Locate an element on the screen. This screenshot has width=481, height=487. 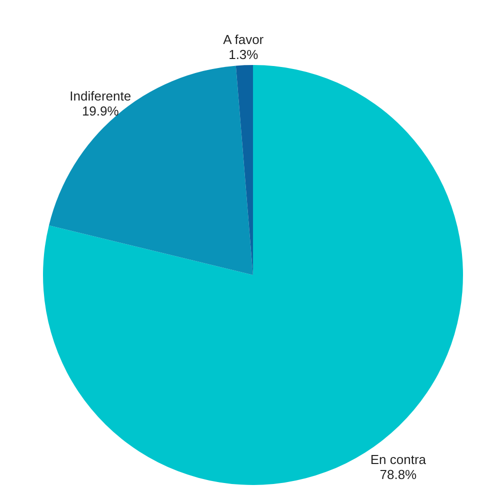
data-label: 1.3% is located at coordinates (243, 54).